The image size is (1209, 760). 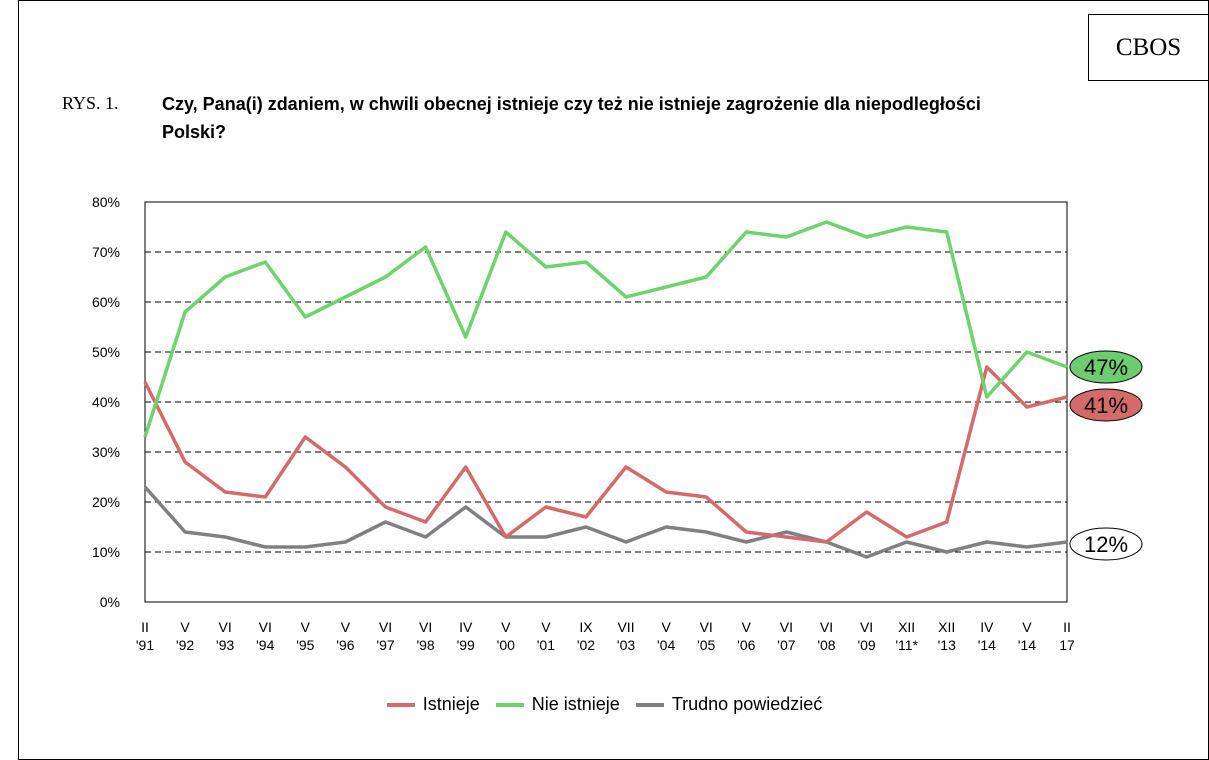 I want to click on end-label-text: 41%, so click(x=1106, y=405).